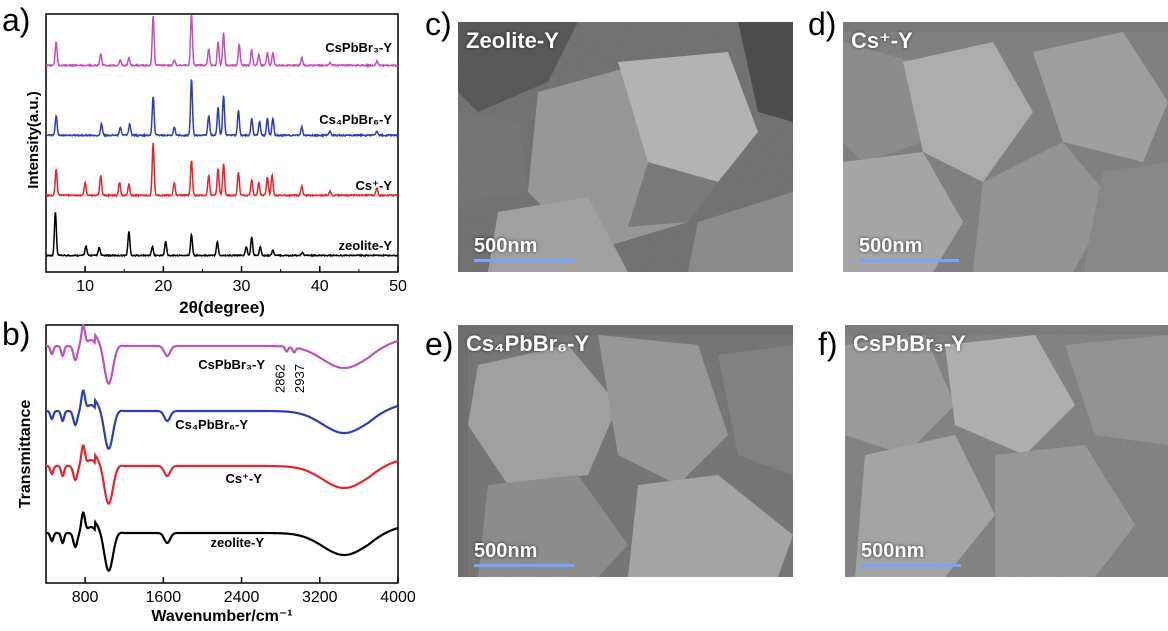  What do you see at coordinates (320, 286) in the screenshot?
I see `xrd-xtick-label: 40` at bounding box center [320, 286].